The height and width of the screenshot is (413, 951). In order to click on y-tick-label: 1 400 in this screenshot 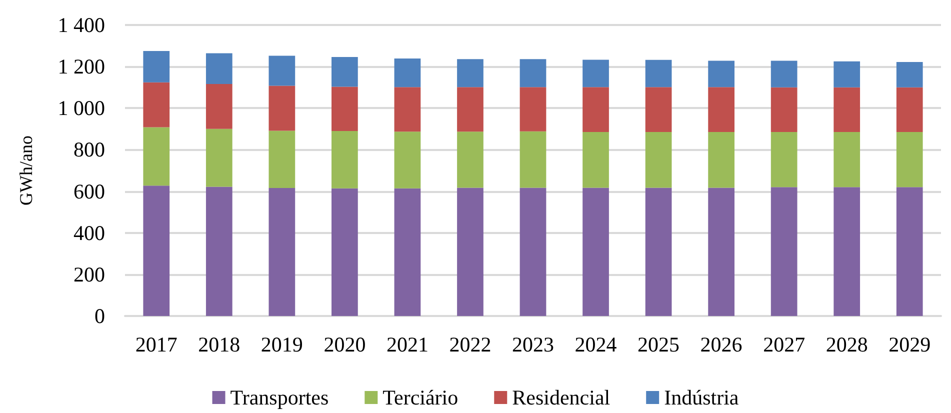, I will do `click(81, 25)`.